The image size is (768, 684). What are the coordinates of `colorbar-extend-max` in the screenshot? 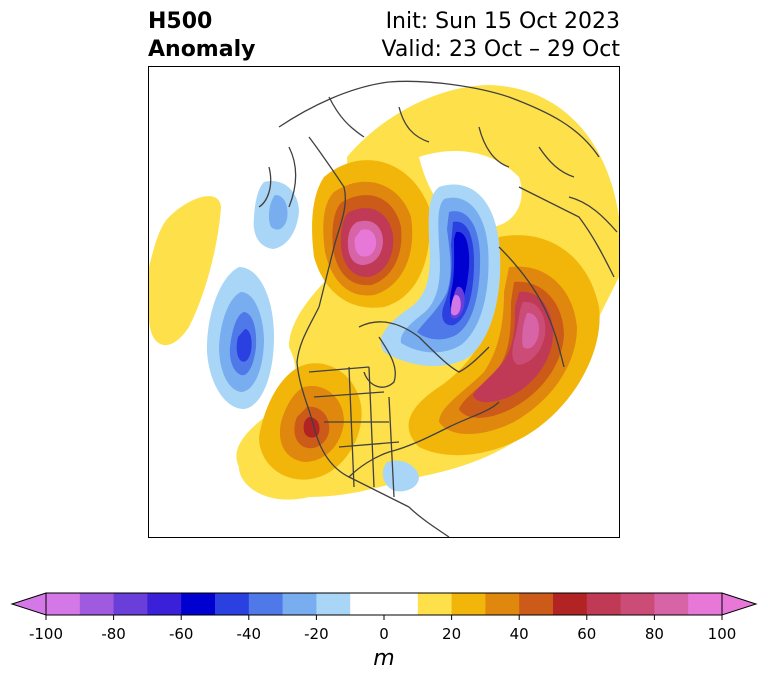 It's located at (739, 604).